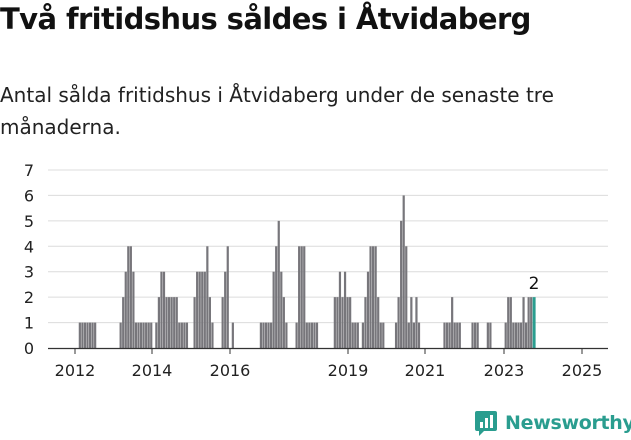 This screenshot has width=631, height=440. What do you see at coordinates (568, 423) in the screenshot?
I see `newsworthy-logo-text: Newsworthy` at bounding box center [568, 423].